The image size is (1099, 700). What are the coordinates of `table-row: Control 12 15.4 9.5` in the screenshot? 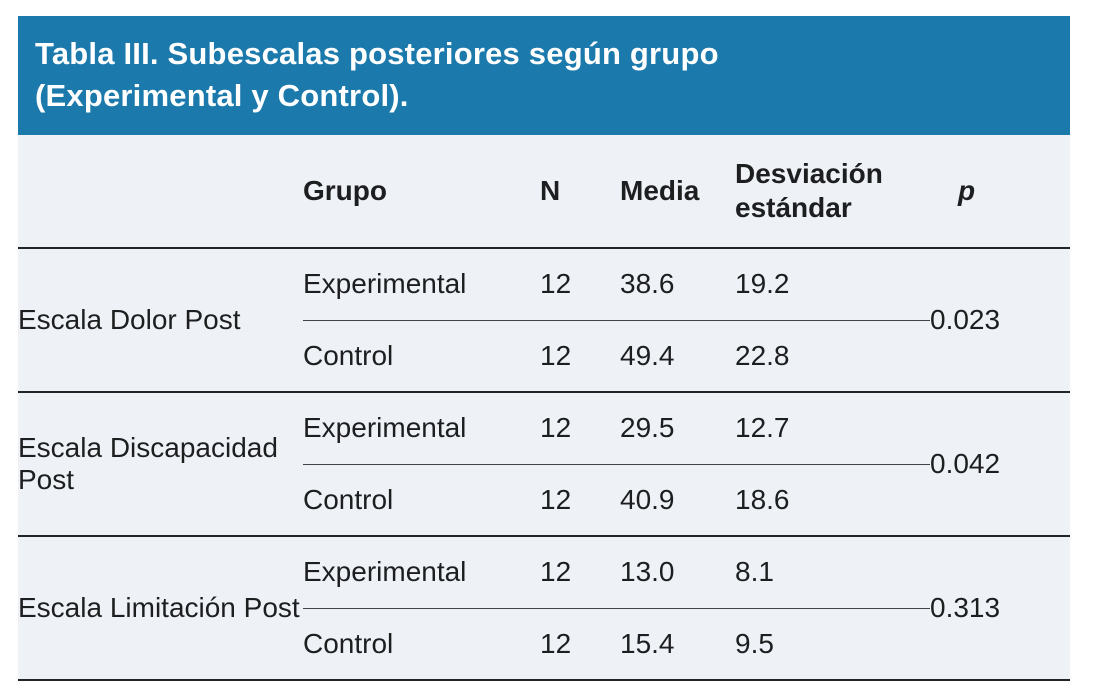 It's located at (544, 644).